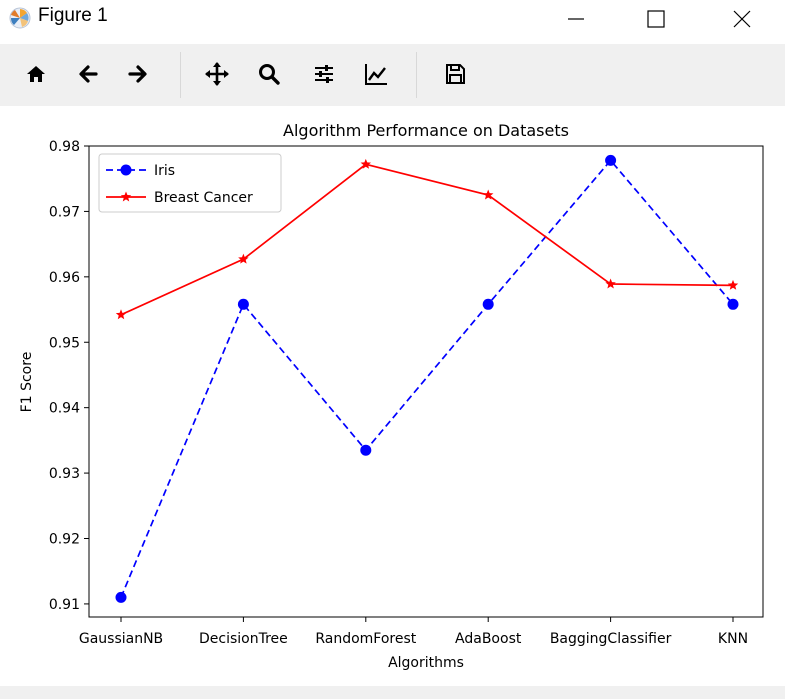 Image resolution: width=785 pixels, height=699 pixels. Describe the element at coordinates (64, 343) in the screenshot. I see `y-tick-label: 0.95` at that location.